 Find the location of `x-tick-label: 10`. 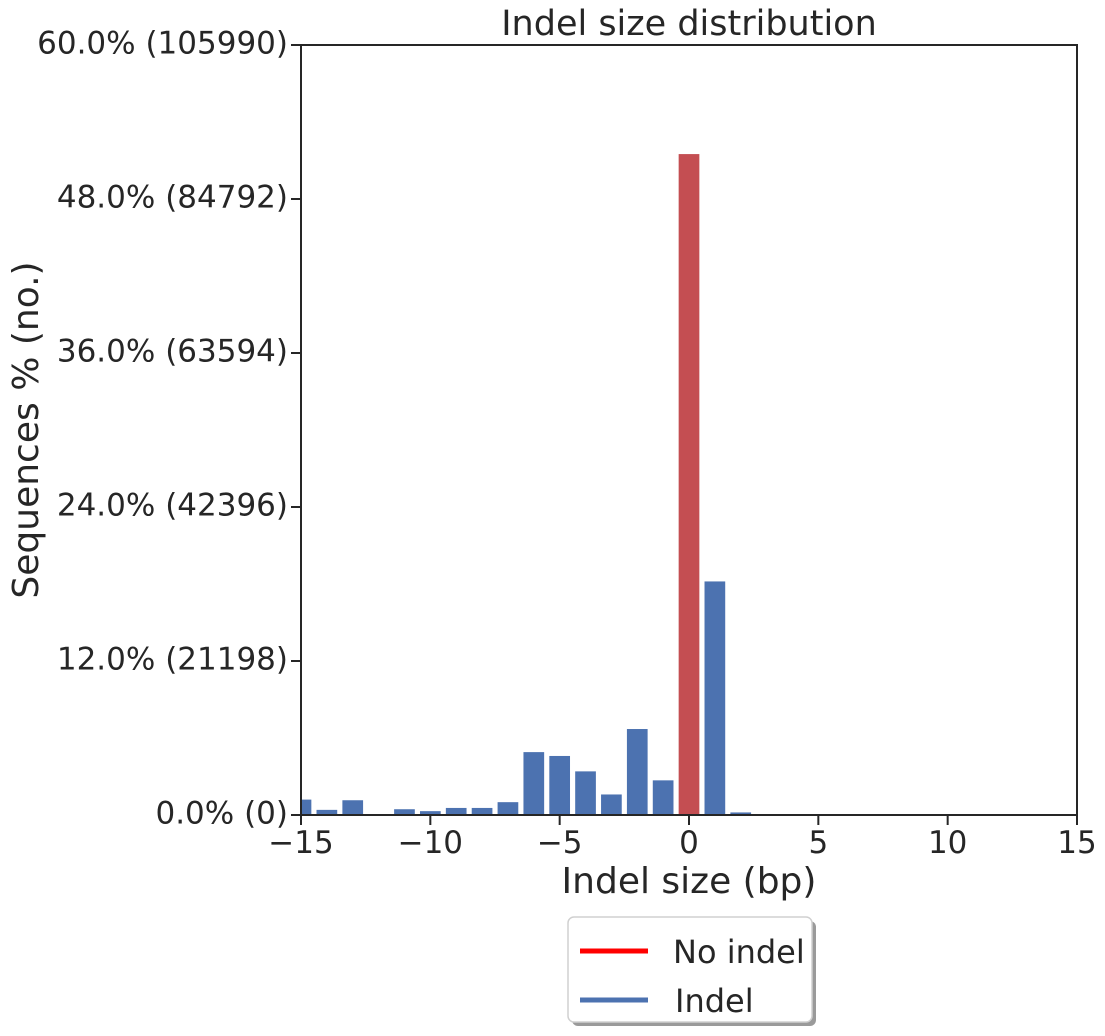

x-tick-label: 10 is located at coordinates (947, 843).